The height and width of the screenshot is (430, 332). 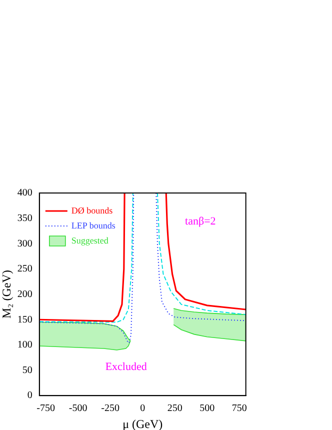 What do you see at coordinates (24, 320) in the screenshot?
I see `y-tick-label: 150` at bounding box center [24, 320].